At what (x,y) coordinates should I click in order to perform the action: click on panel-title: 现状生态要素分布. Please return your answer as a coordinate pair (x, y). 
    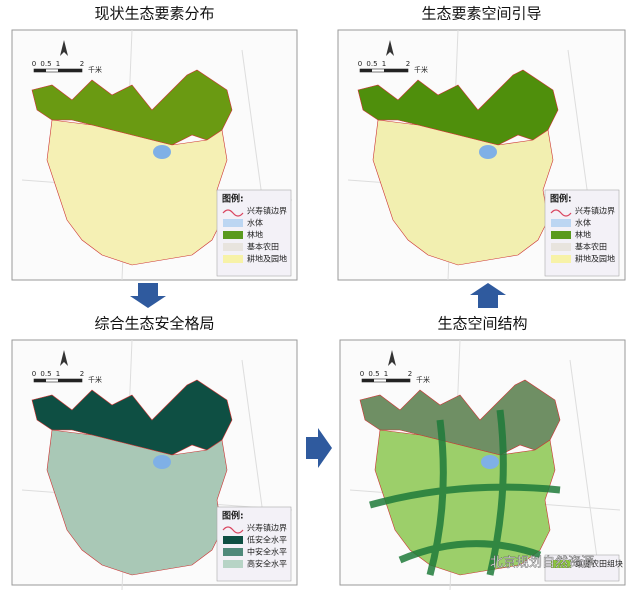
    Looking at the image, I should click on (154, 14).